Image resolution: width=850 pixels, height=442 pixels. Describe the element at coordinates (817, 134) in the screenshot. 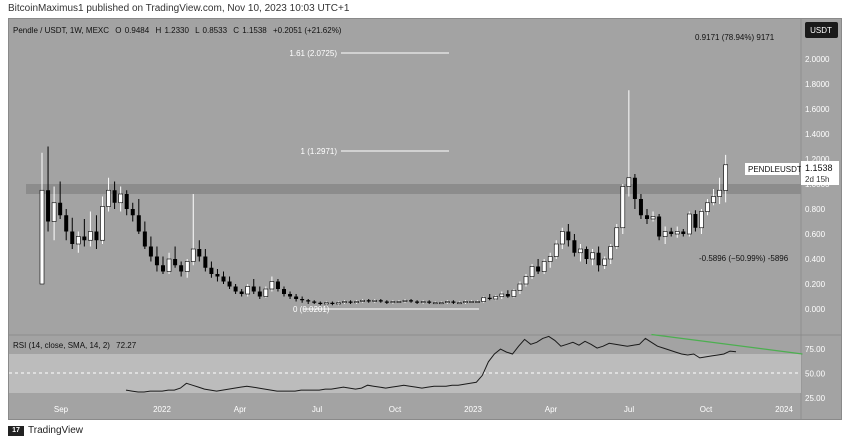

I see `price-tick-label: 1.4000` at that location.